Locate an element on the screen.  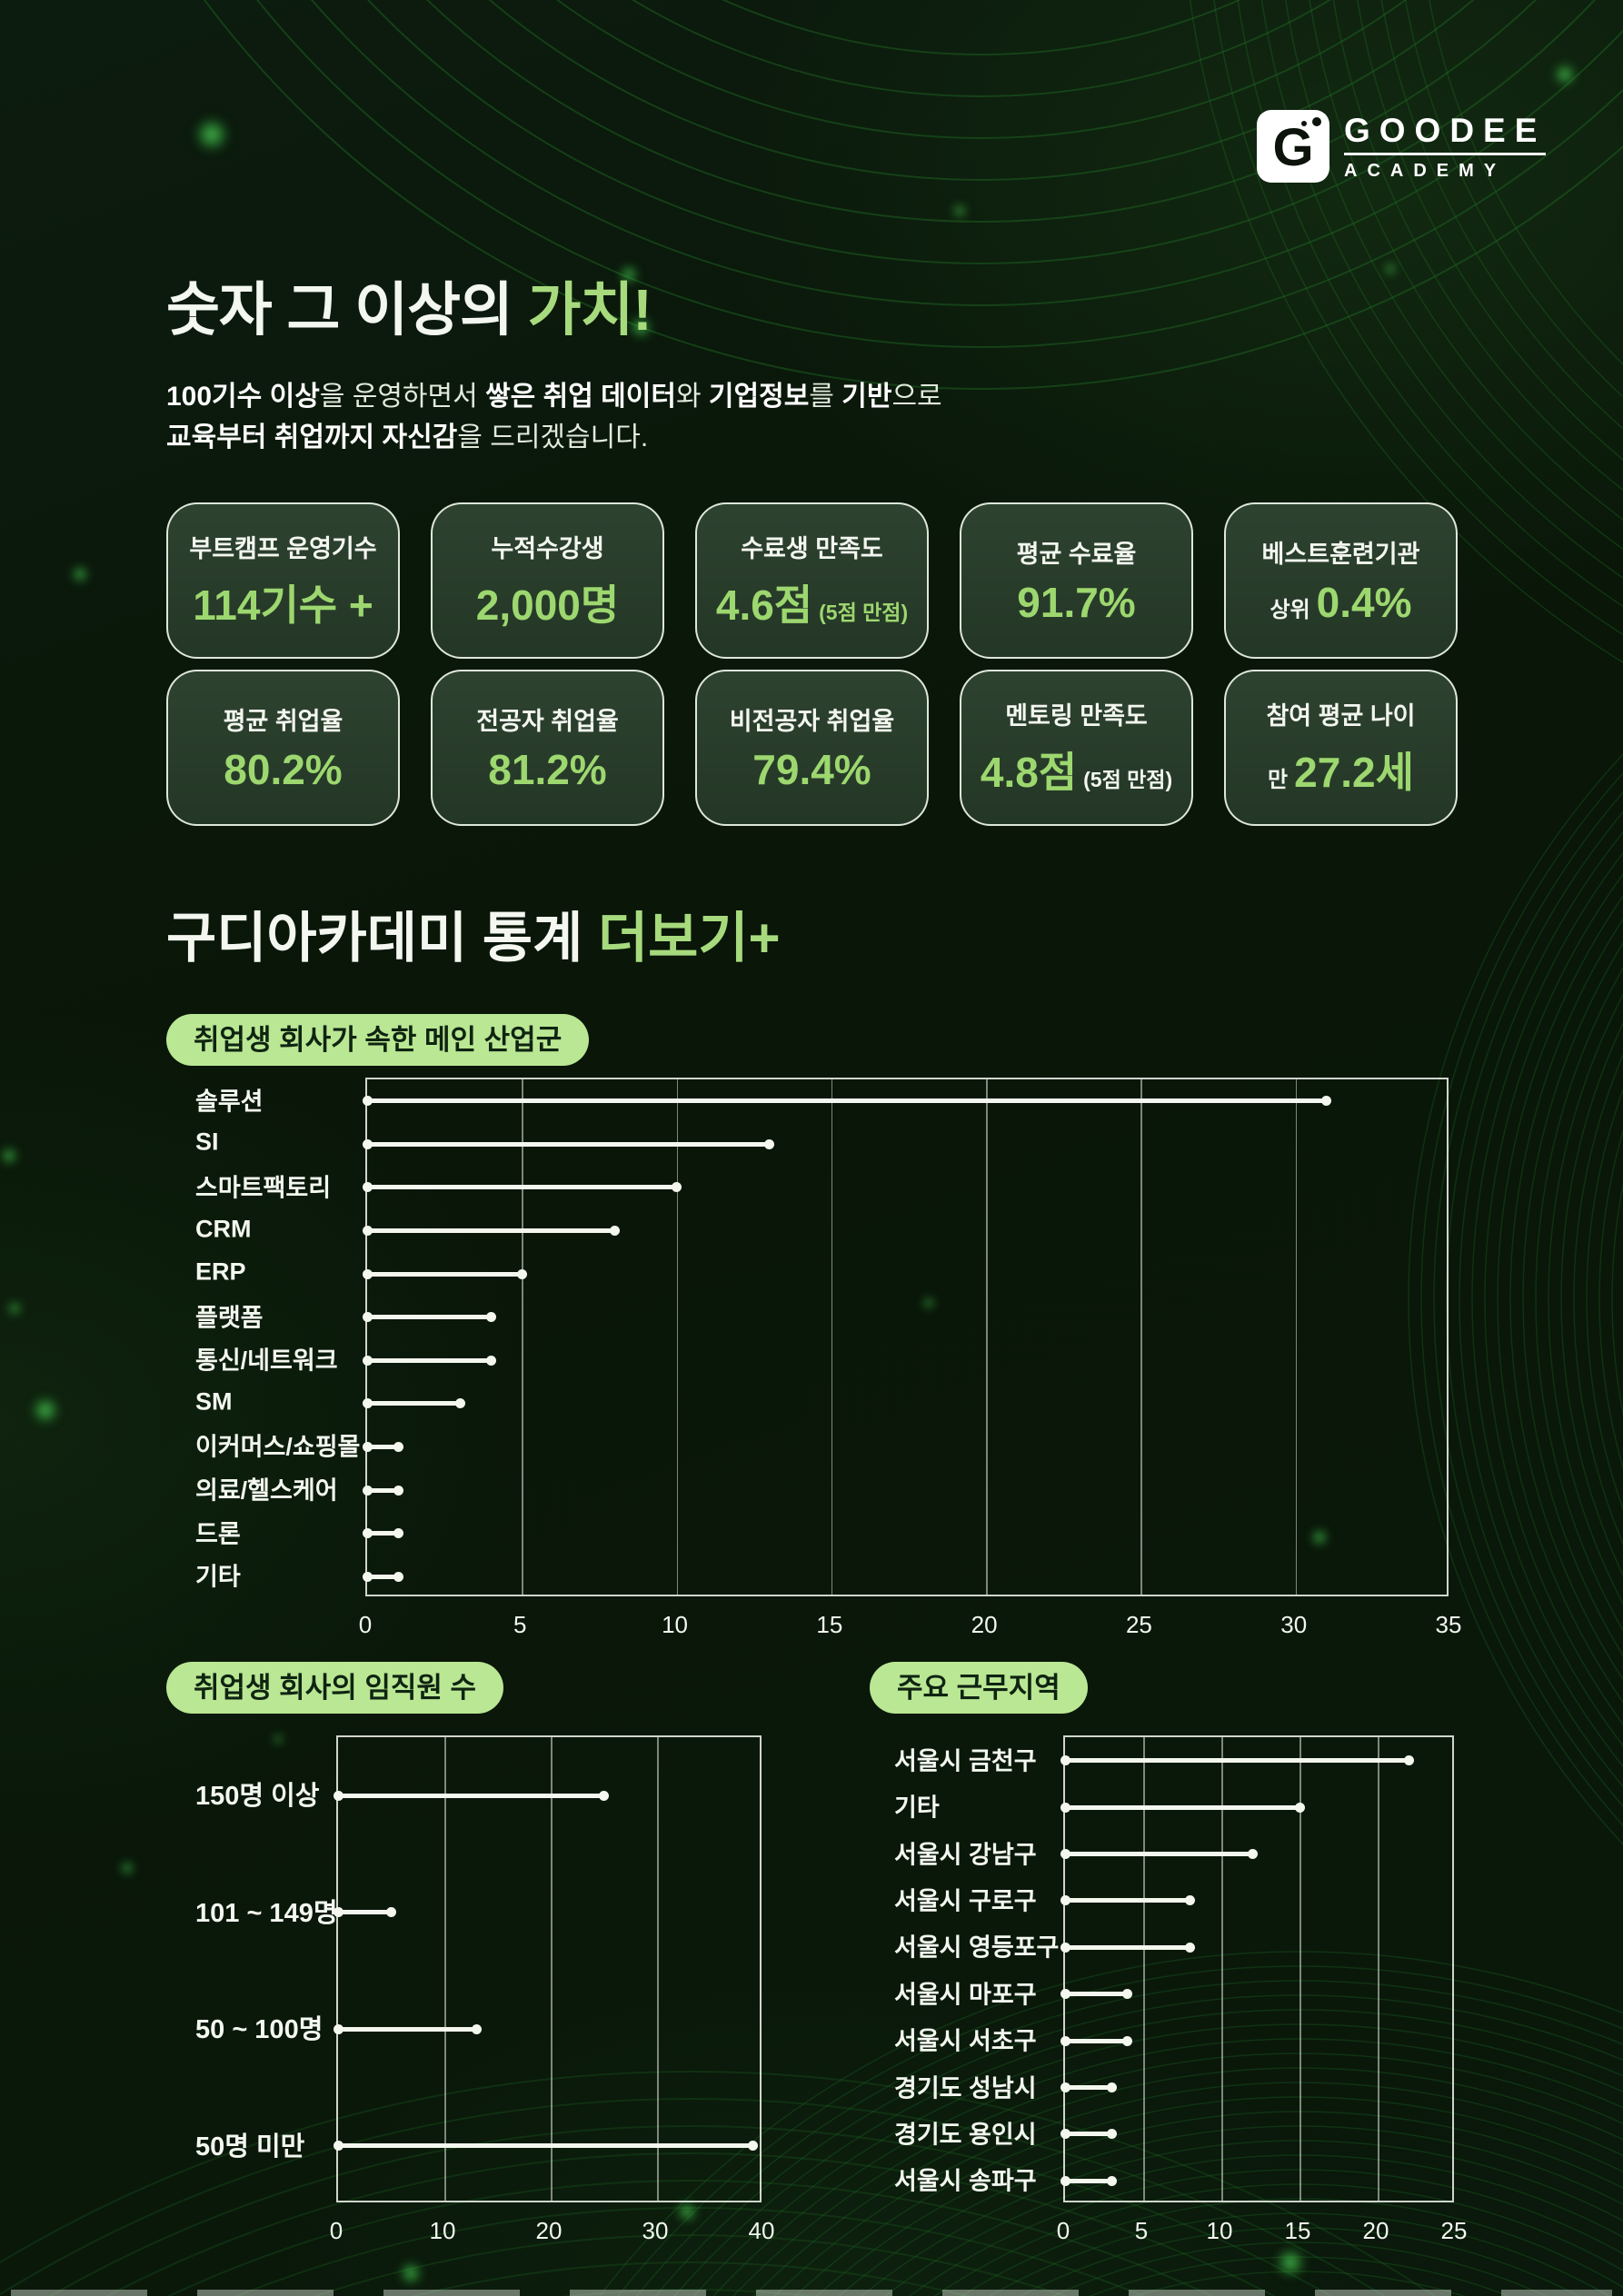
goodee-logo: G GOODEE ACADEMY is located at coordinates (1402, 146).